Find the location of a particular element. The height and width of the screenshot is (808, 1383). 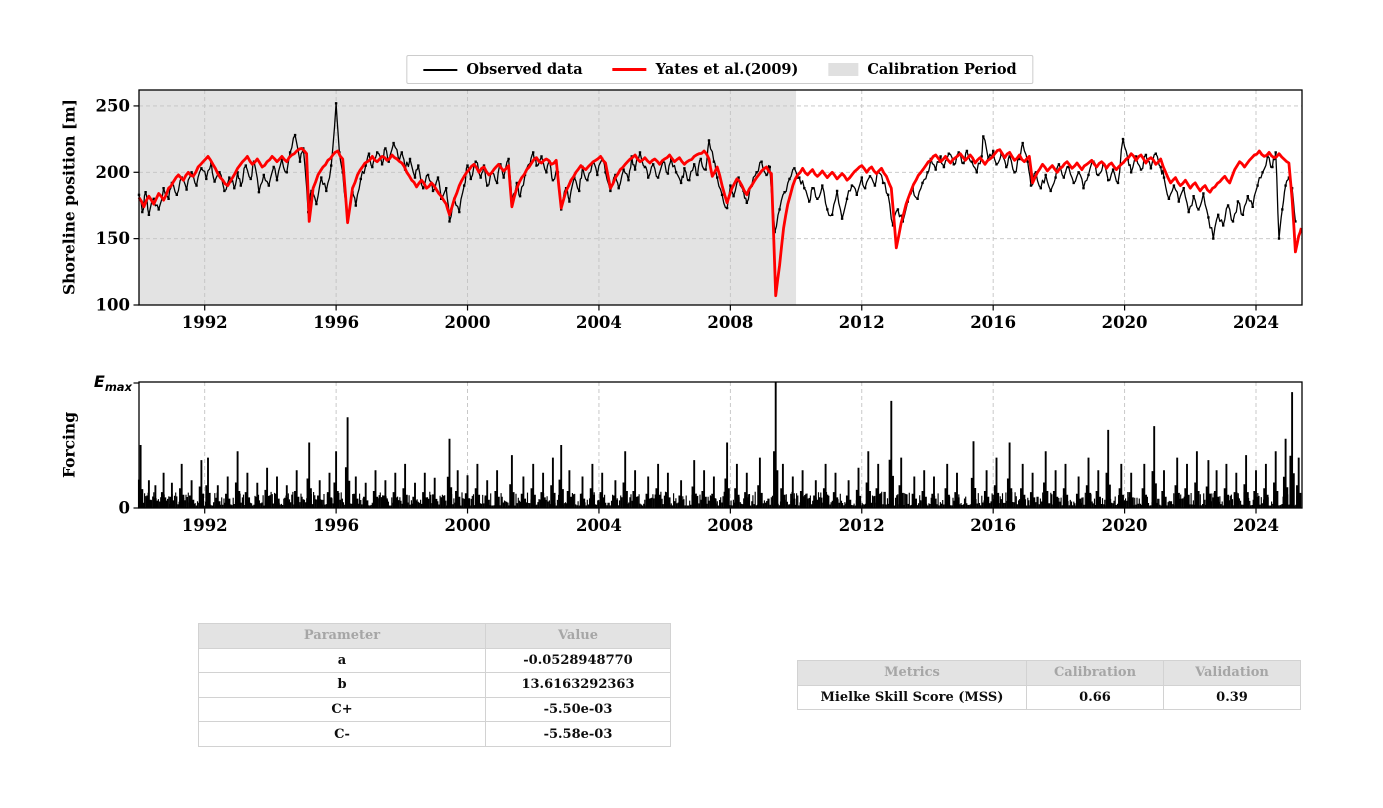

table-row: b 13.6163292363 is located at coordinates (434, 685).